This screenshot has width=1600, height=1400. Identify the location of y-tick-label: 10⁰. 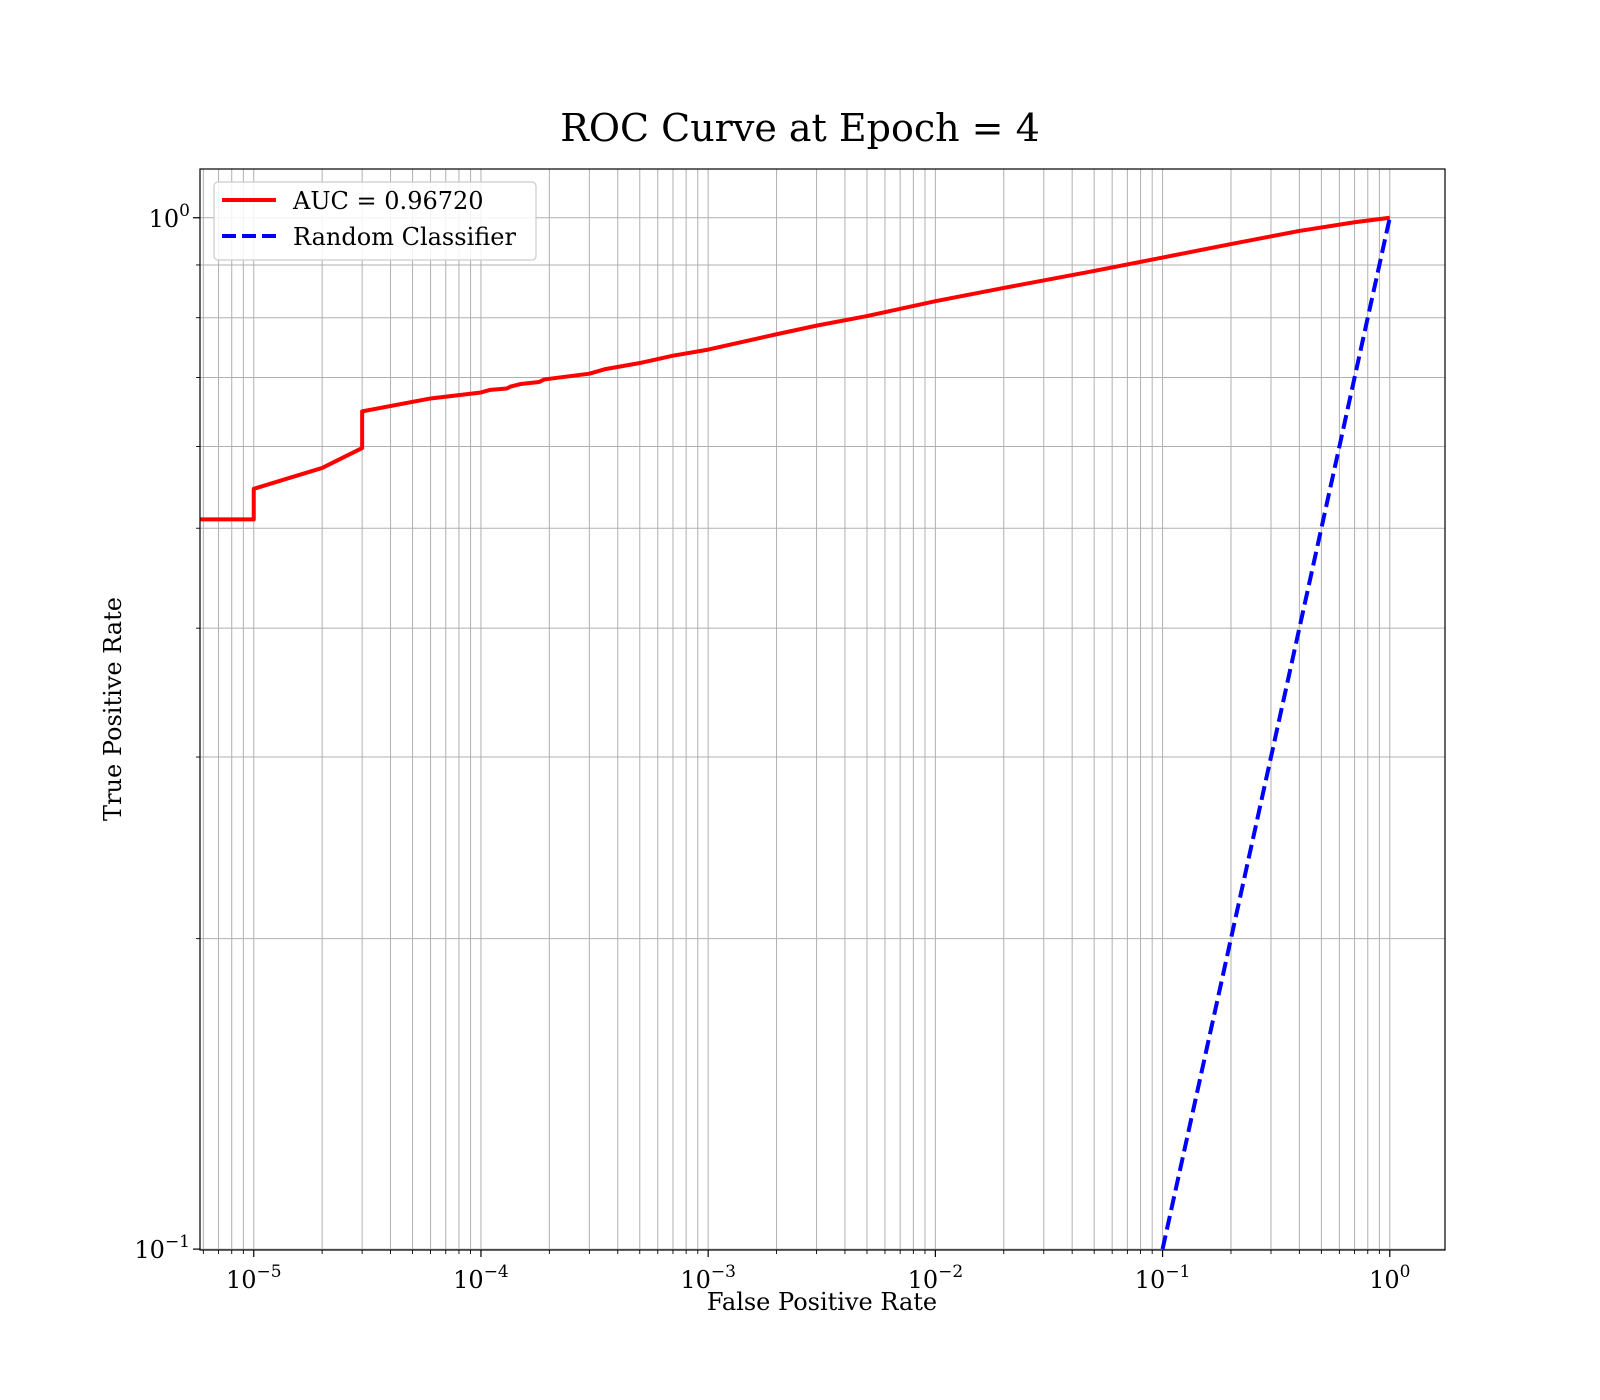
(169, 217).